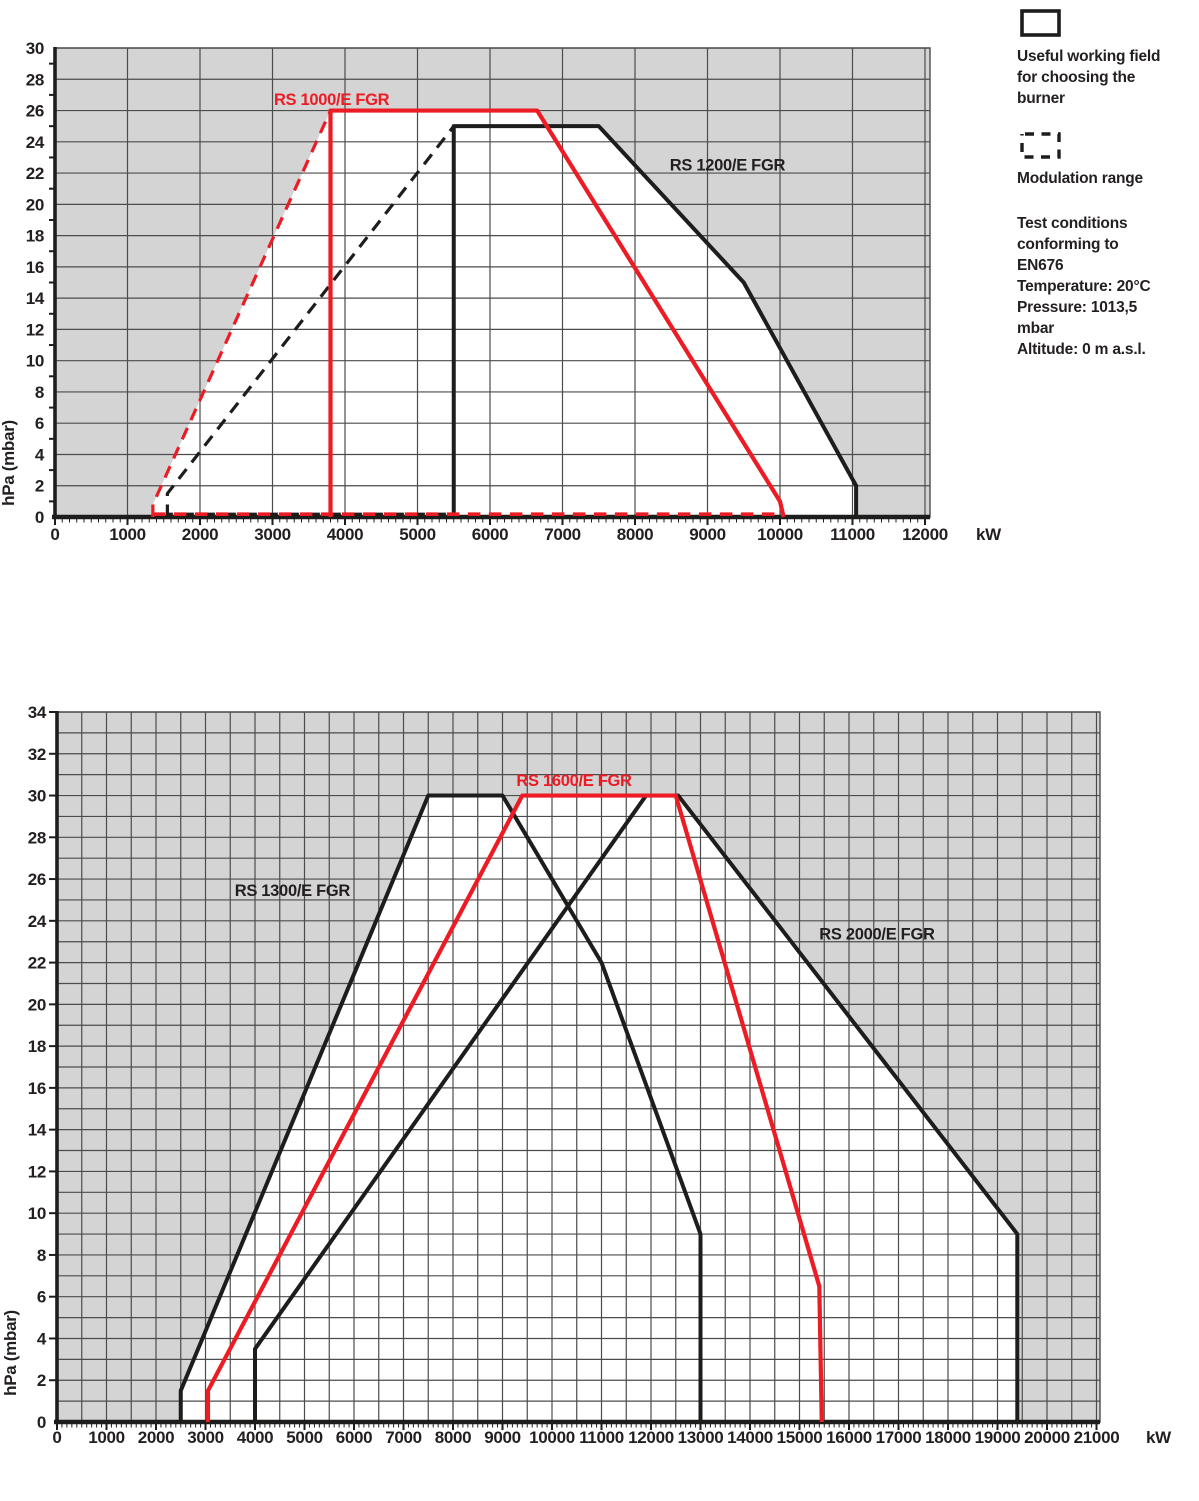  What do you see at coordinates (601, 1437) in the screenshot?
I see `bottom-chart-x-label: 11000` at bounding box center [601, 1437].